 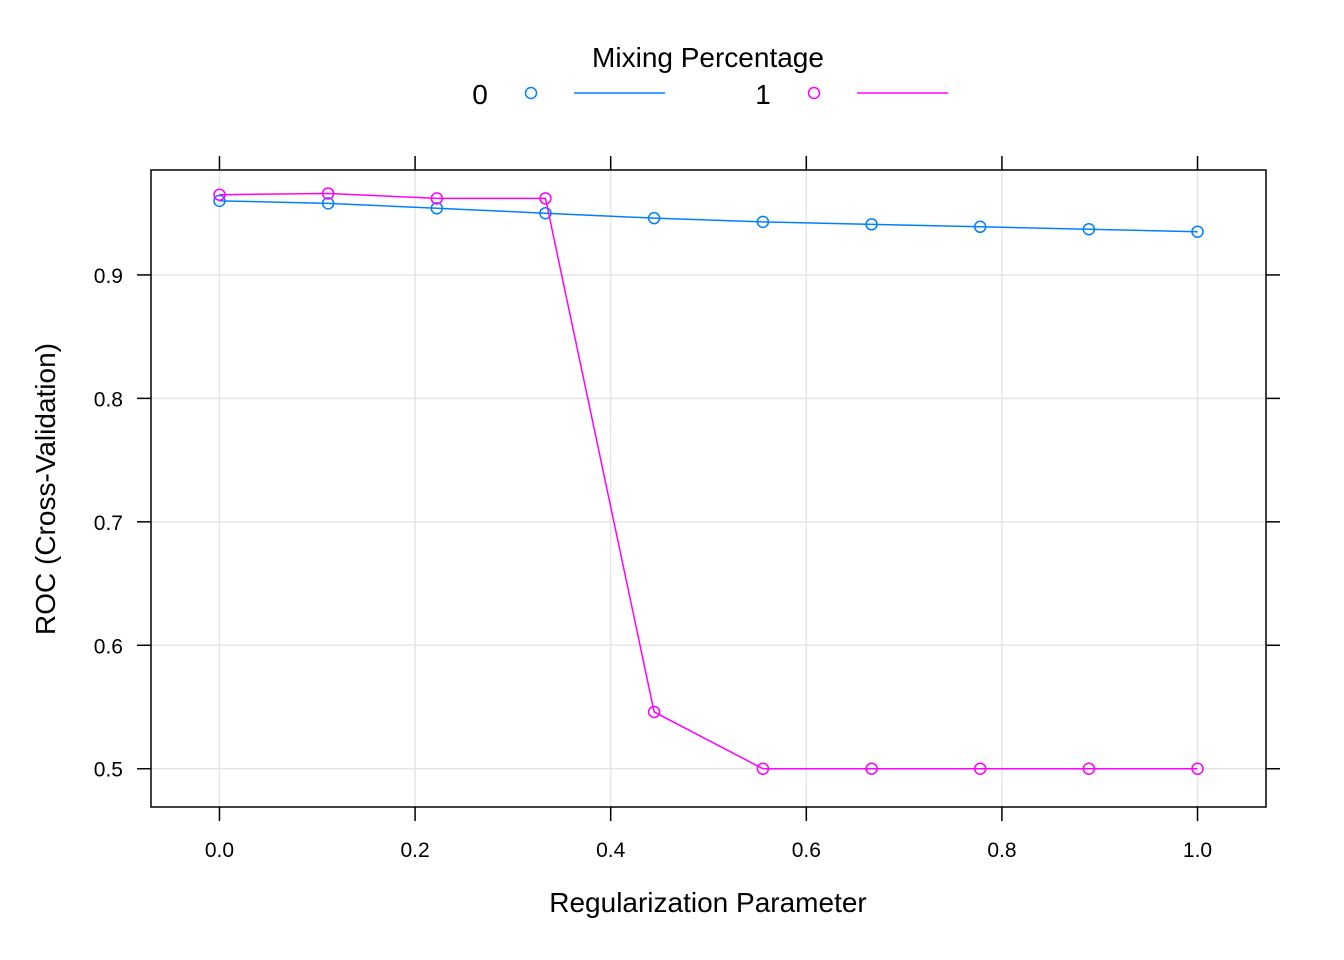 What do you see at coordinates (1001, 850) in the screenshot?
I see `x-tick-label: 0.8` at bounding box center [1001, 850].